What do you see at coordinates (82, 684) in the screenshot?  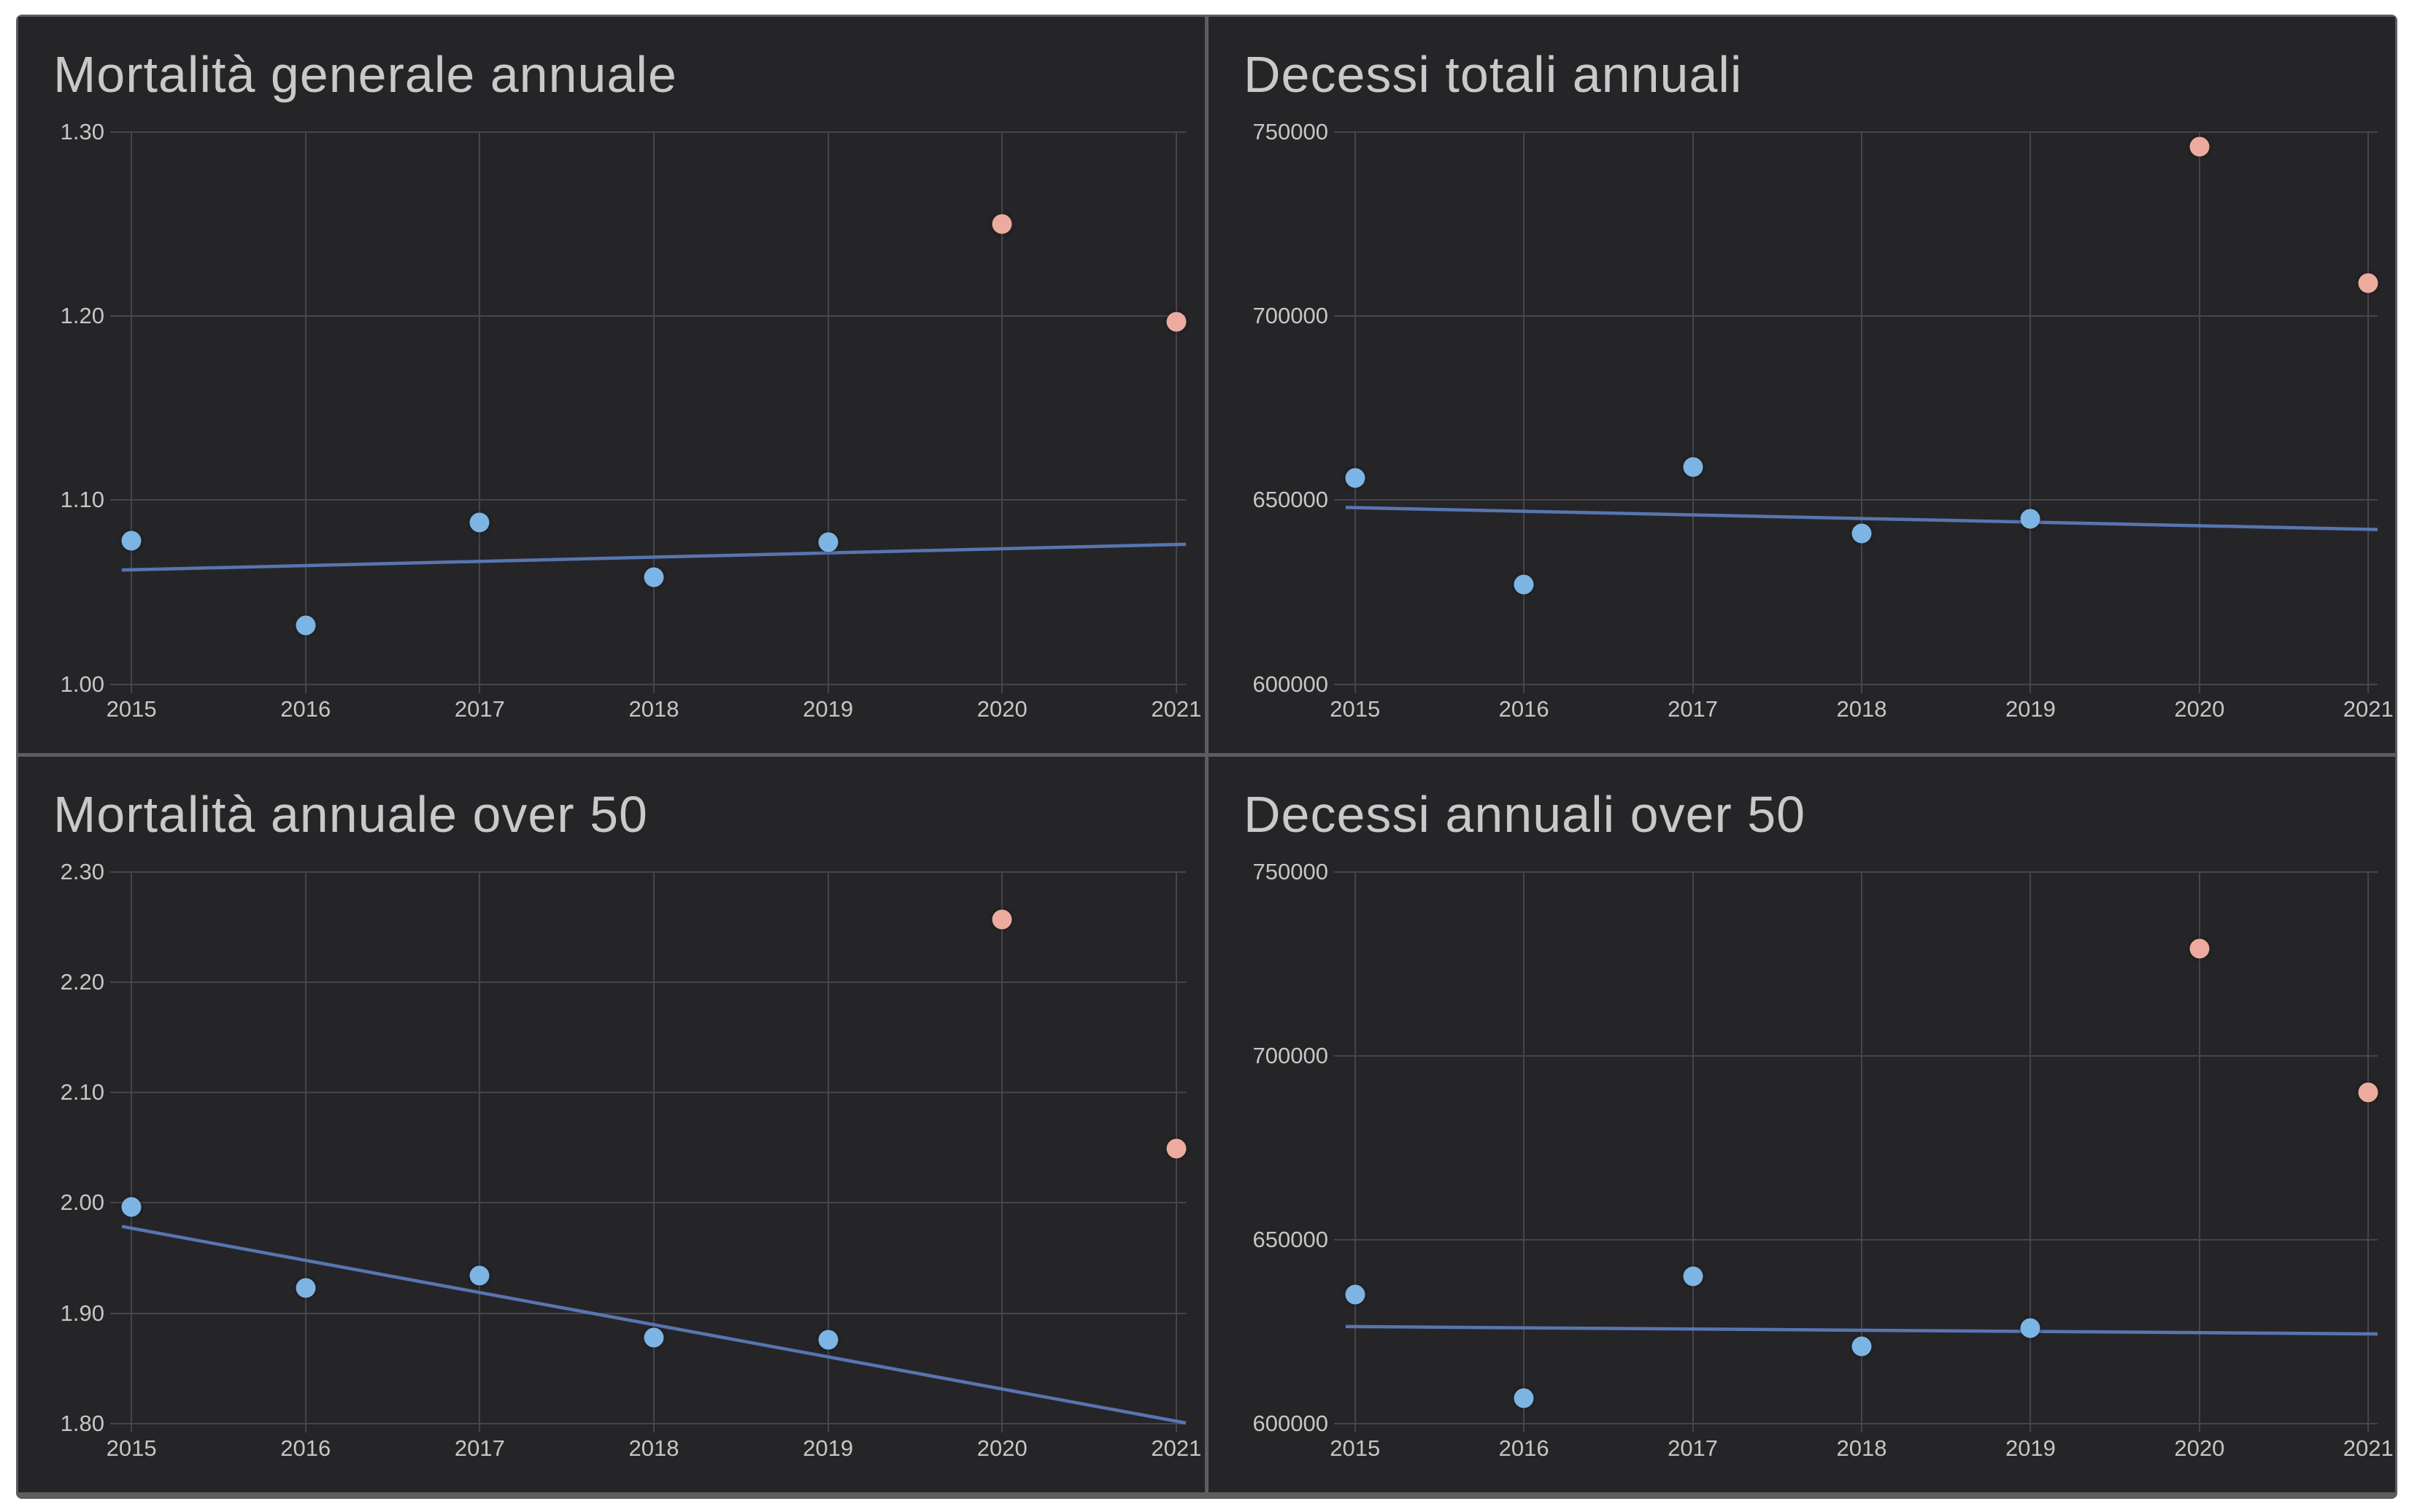 I see `y-axis-tick-label: 1.00` at bounding box center [82, 684].